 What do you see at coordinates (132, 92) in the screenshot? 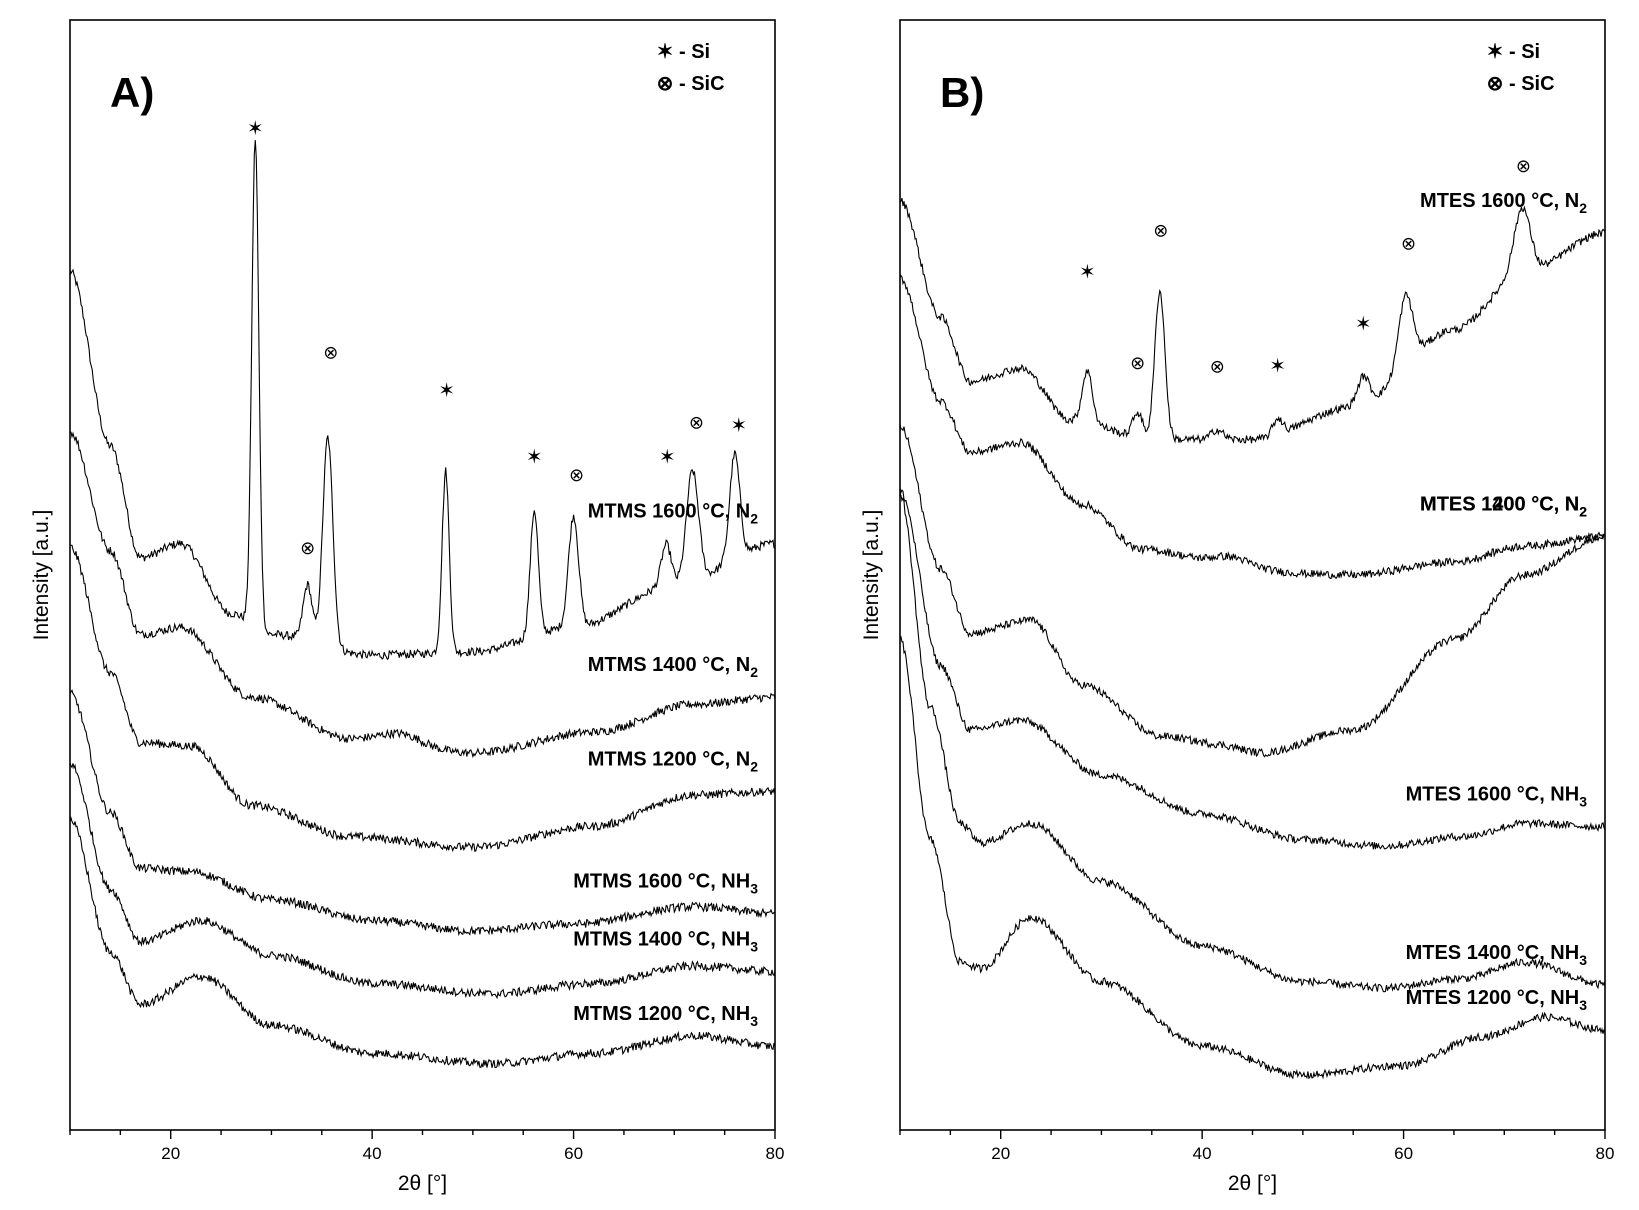
I see `panel-label: A)` at bounding box center [132, 92].